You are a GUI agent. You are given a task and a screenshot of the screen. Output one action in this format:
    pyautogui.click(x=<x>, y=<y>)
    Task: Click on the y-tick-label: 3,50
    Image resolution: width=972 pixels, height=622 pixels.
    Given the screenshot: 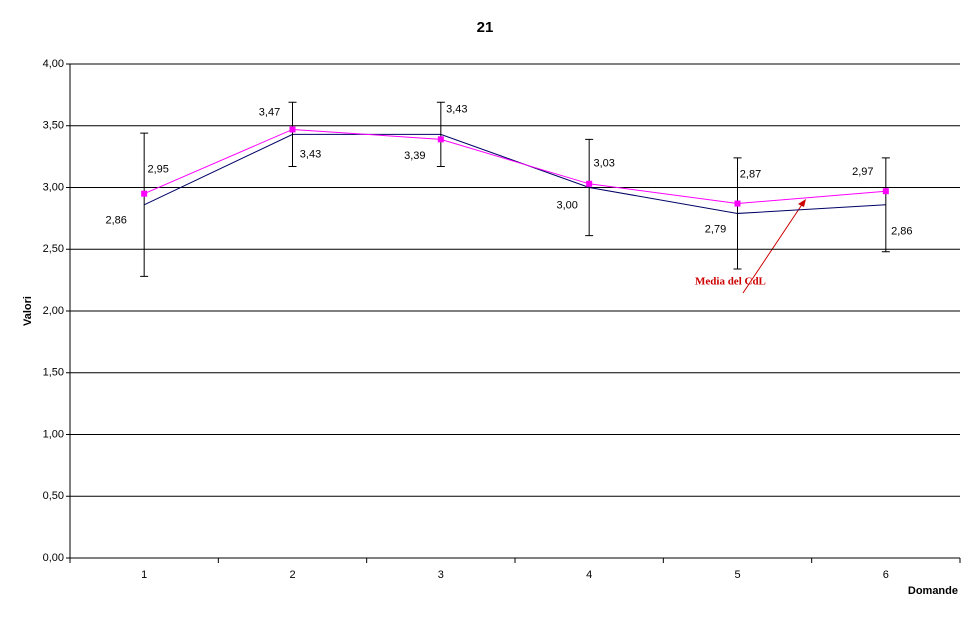 What is the action you would take?
    pyautogui.click(x=53, y=126)
    